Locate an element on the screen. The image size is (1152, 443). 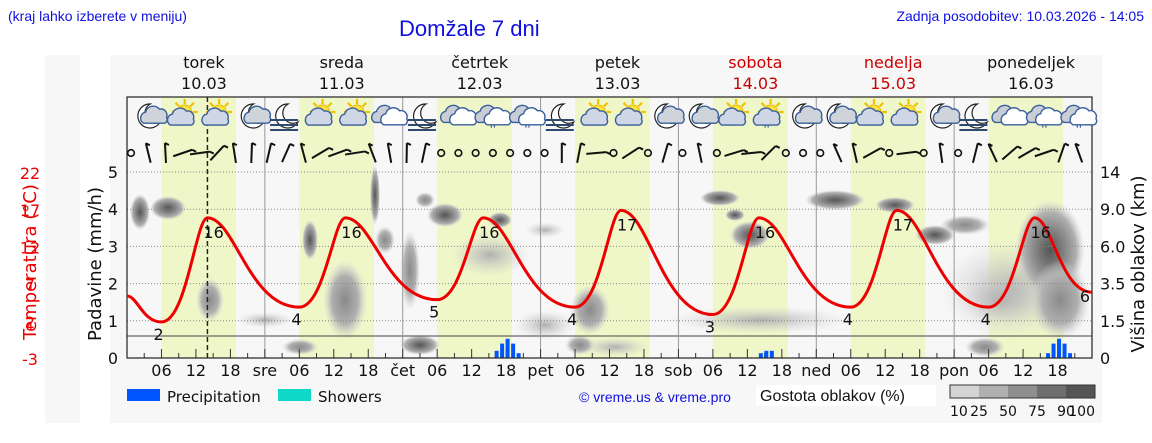
cloud-density-tick: 100 is located at coordinates (1081, 412).